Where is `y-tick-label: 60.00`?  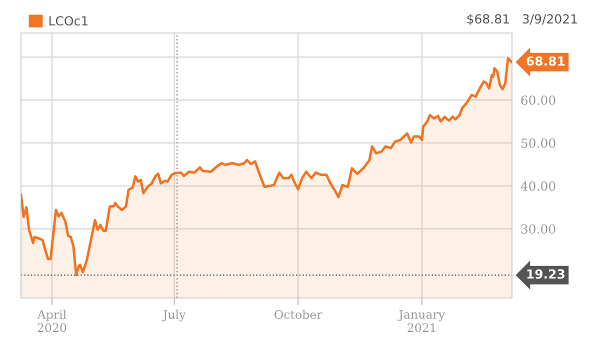
y-tick-label: 60.00 is located at coordinates (538, 100).